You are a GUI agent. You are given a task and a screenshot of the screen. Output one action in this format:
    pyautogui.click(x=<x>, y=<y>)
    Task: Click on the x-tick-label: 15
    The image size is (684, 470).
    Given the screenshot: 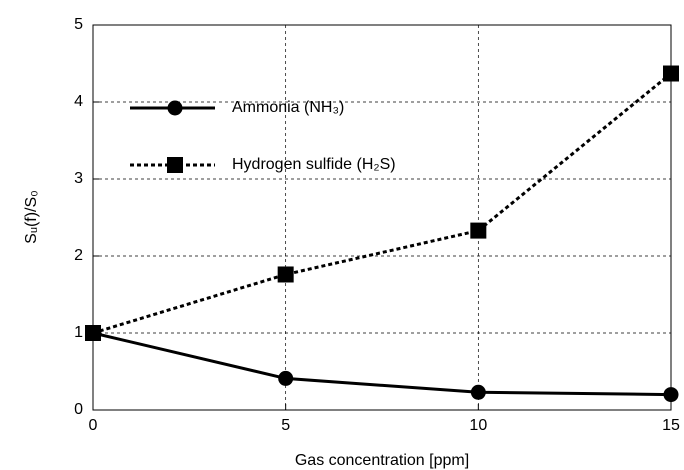 What is the action you would take?
    pyautogui.click(x=671, y=425)
    